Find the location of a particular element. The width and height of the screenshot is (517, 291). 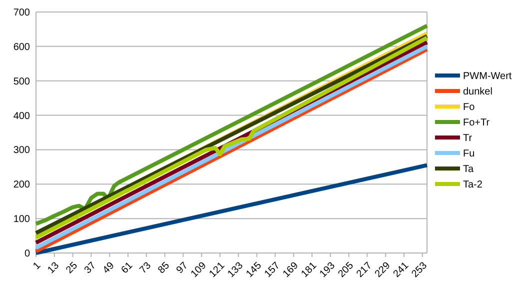

y-tick-label: 0 is located at coordinates (27, 254).